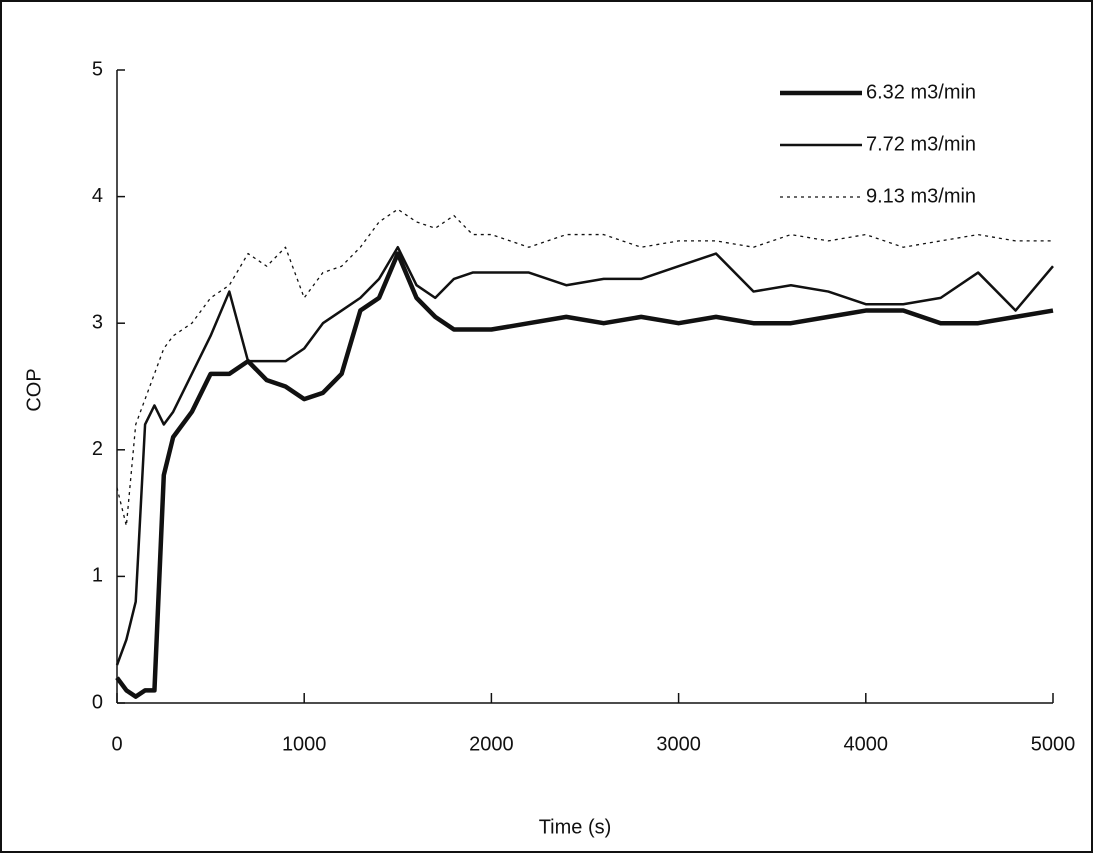 This screenshot has width=1093, height=853. Describe the element at coordinates (1053, 744) in the screenshot. I see `x-tick-label: 5000` at that location.